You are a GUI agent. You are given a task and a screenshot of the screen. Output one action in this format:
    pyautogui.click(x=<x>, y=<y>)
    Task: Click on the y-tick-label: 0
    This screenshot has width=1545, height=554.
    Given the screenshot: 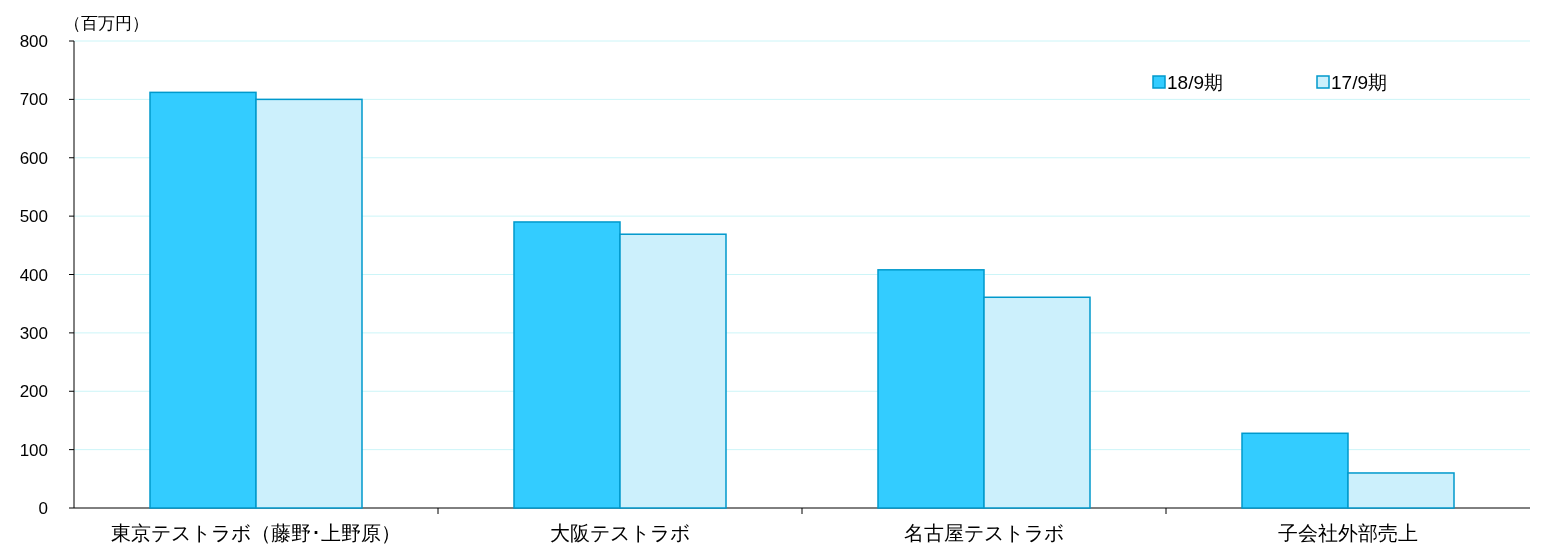 What is the action you would take?
    pyautogui.click(x=43, y=508)
    